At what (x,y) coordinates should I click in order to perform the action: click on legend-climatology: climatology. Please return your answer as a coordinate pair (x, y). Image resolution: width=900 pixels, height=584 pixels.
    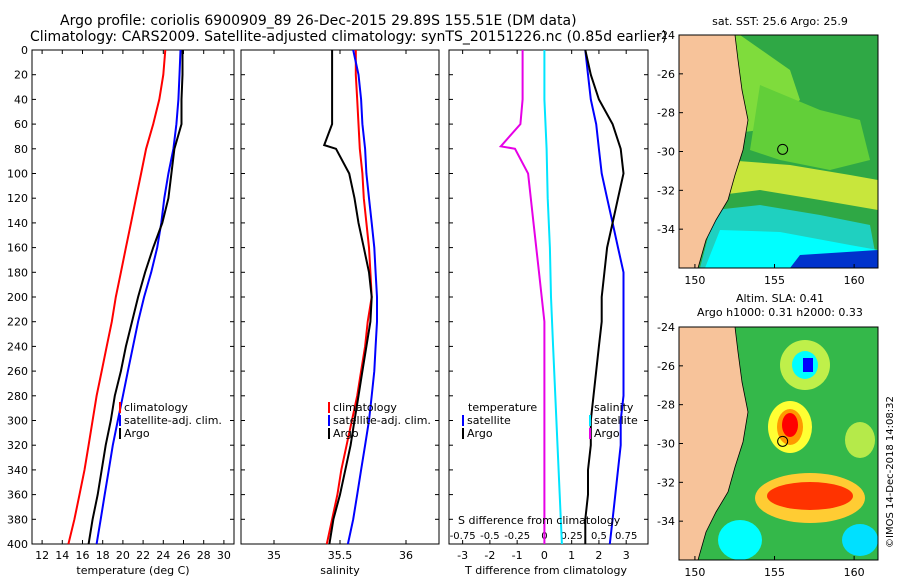
    Looking at the image, I should click on (156, 407).